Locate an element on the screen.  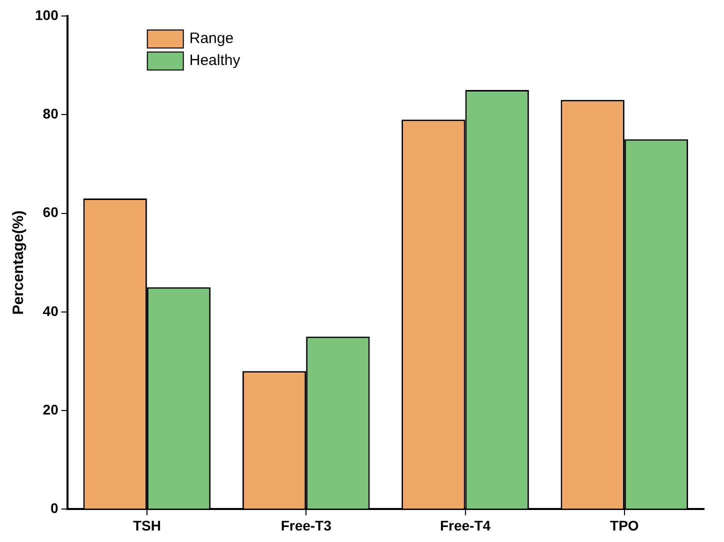
y-tick-label: 0 is located at coordinates (54, 508).